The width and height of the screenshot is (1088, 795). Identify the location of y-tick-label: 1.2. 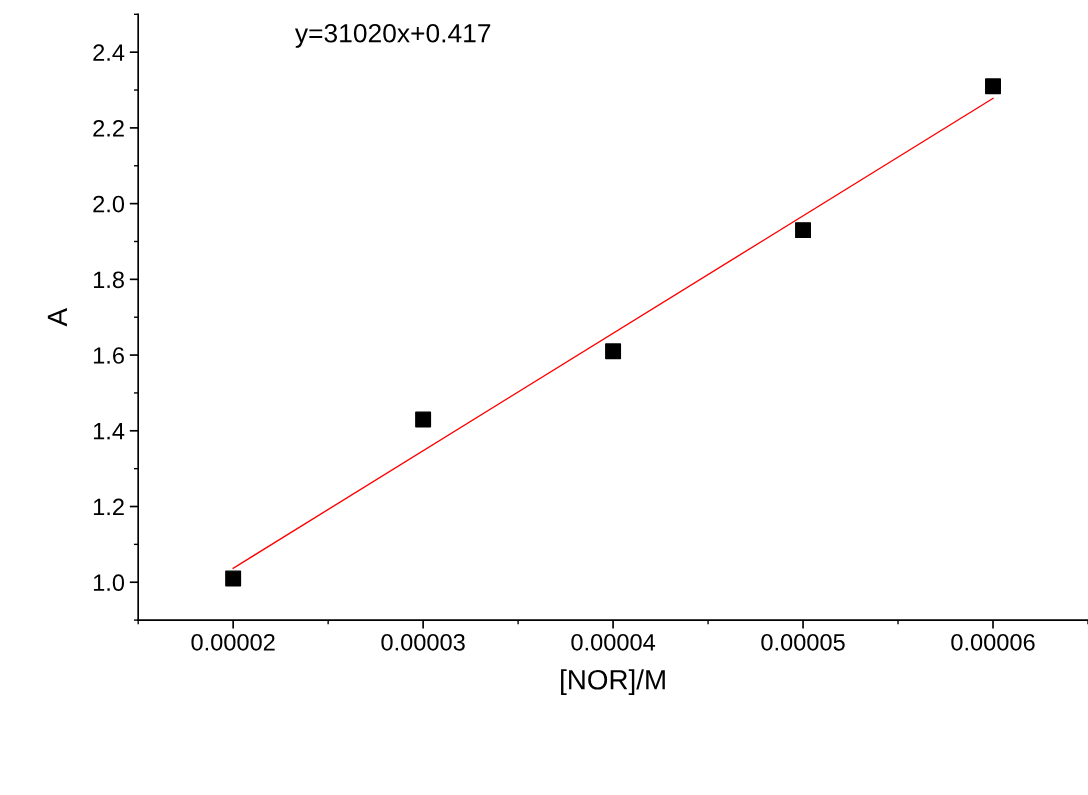
(108, 507).